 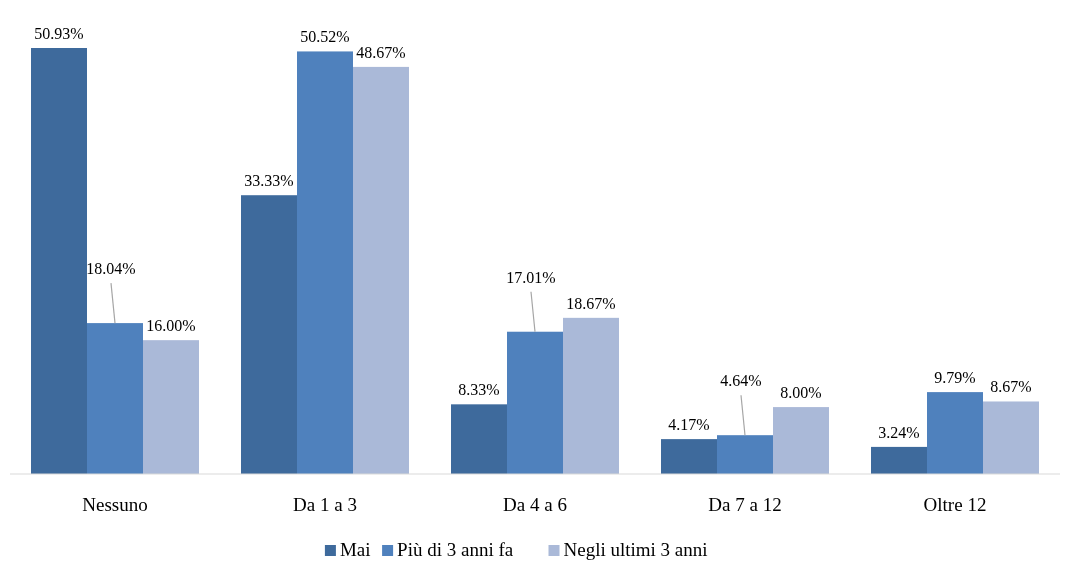 What do you see at coordinates (325, 37) in the screenshot?
I see `data-label: 50.52%` at bounding box center [325, 37].